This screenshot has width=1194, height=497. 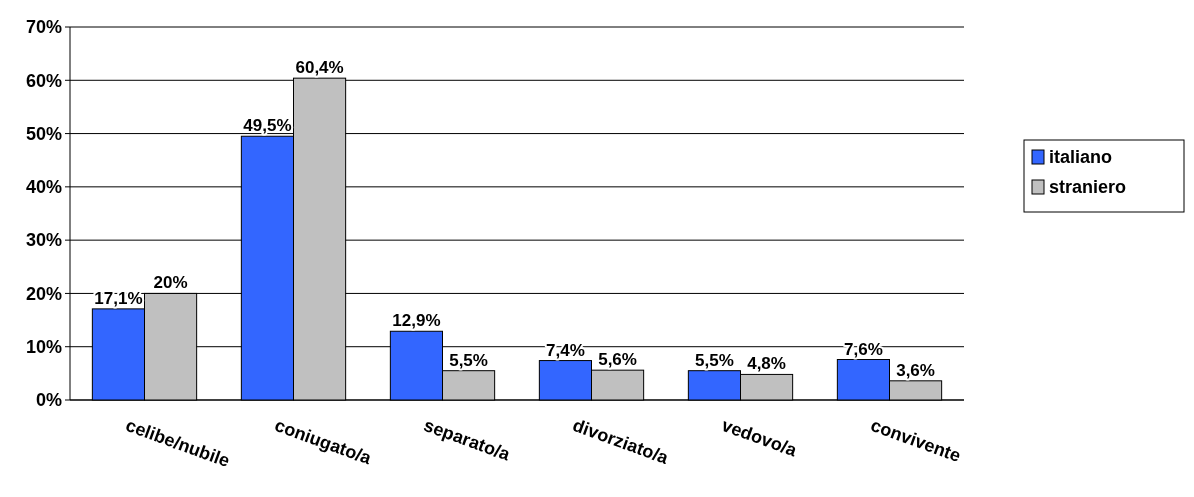 I want to click on y-tick-label: 20%, so click(x=43, y=293).